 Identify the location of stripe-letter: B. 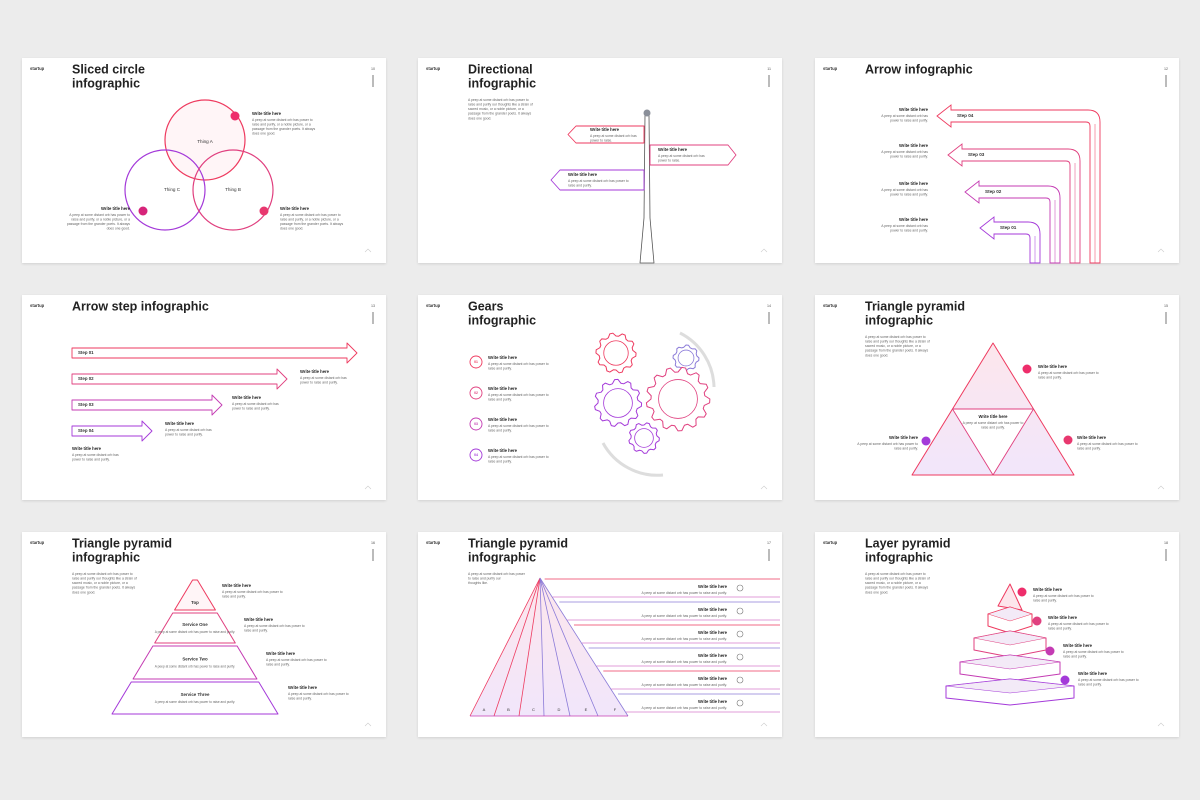
(508, 709).